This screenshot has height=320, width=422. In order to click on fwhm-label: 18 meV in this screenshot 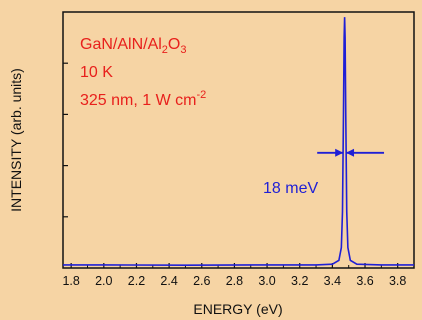, I will do `click(290, 188)`.